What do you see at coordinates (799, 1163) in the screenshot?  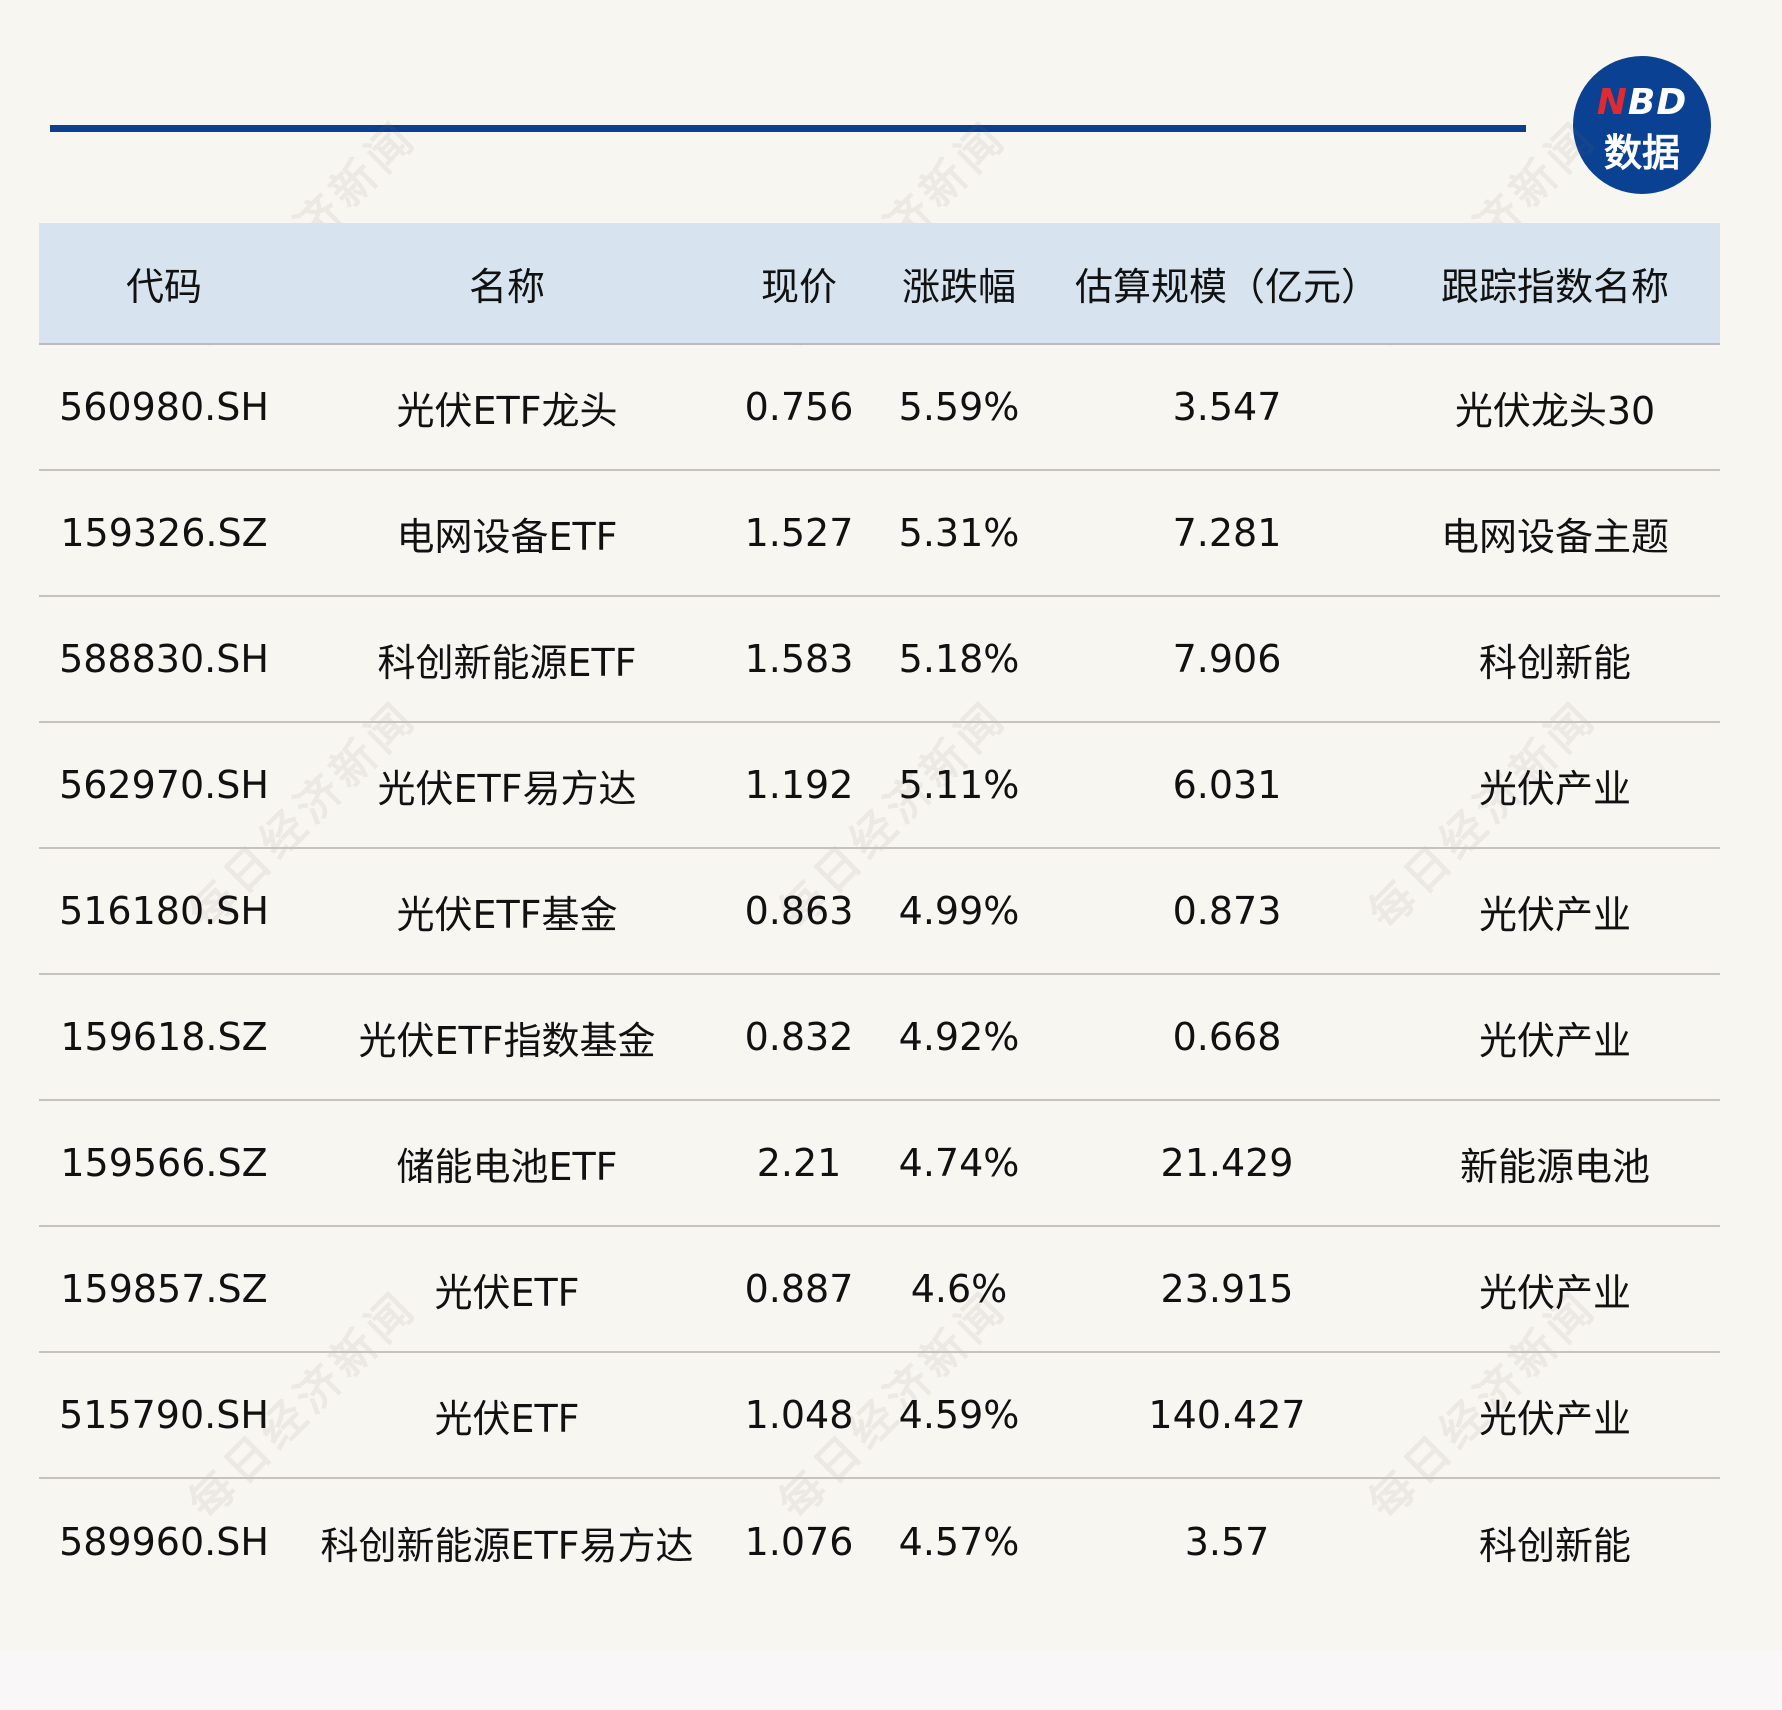 I see `cell-price: 2.21` at bounding box center [799, 1163].